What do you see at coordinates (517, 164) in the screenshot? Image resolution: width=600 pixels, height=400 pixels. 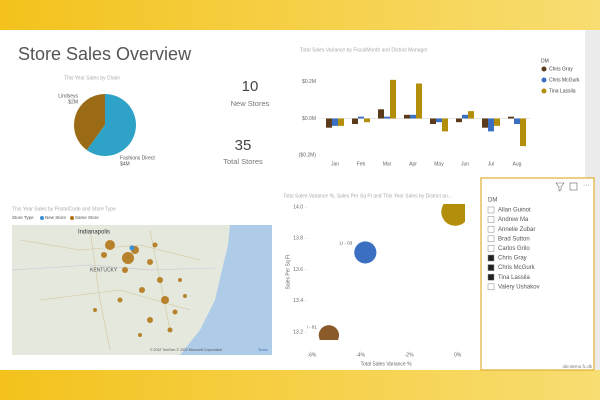 I see `x-tick-label: Aug` at bounding box center [517, 164].